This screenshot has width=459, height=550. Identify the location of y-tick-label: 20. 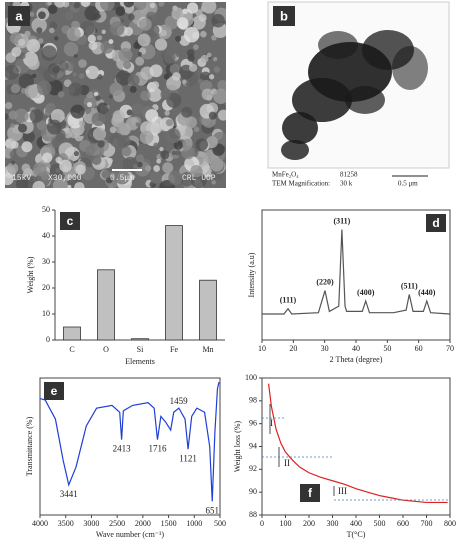
(46, 287).